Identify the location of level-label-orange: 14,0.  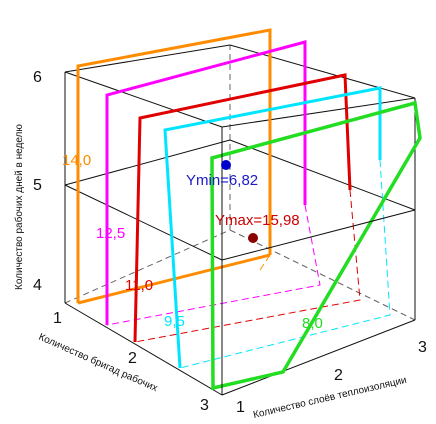
(76, 160).